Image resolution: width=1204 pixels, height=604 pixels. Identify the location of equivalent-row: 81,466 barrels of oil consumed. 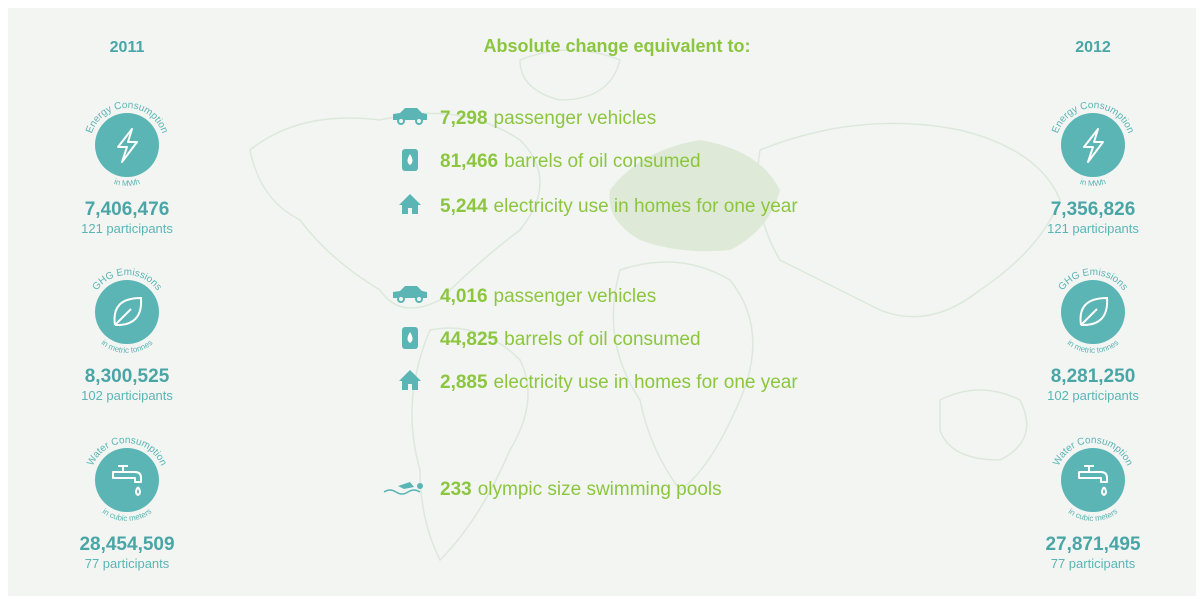
(551, 160).